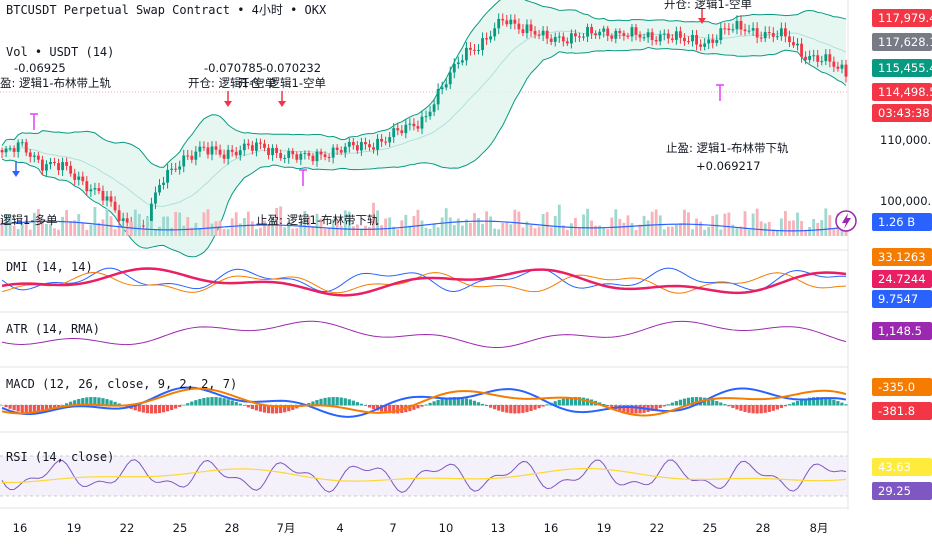  What do you see at coordinates (20, 528) in the screenshot?
I see `time-tick: 16` at bounding box center [20, 528].